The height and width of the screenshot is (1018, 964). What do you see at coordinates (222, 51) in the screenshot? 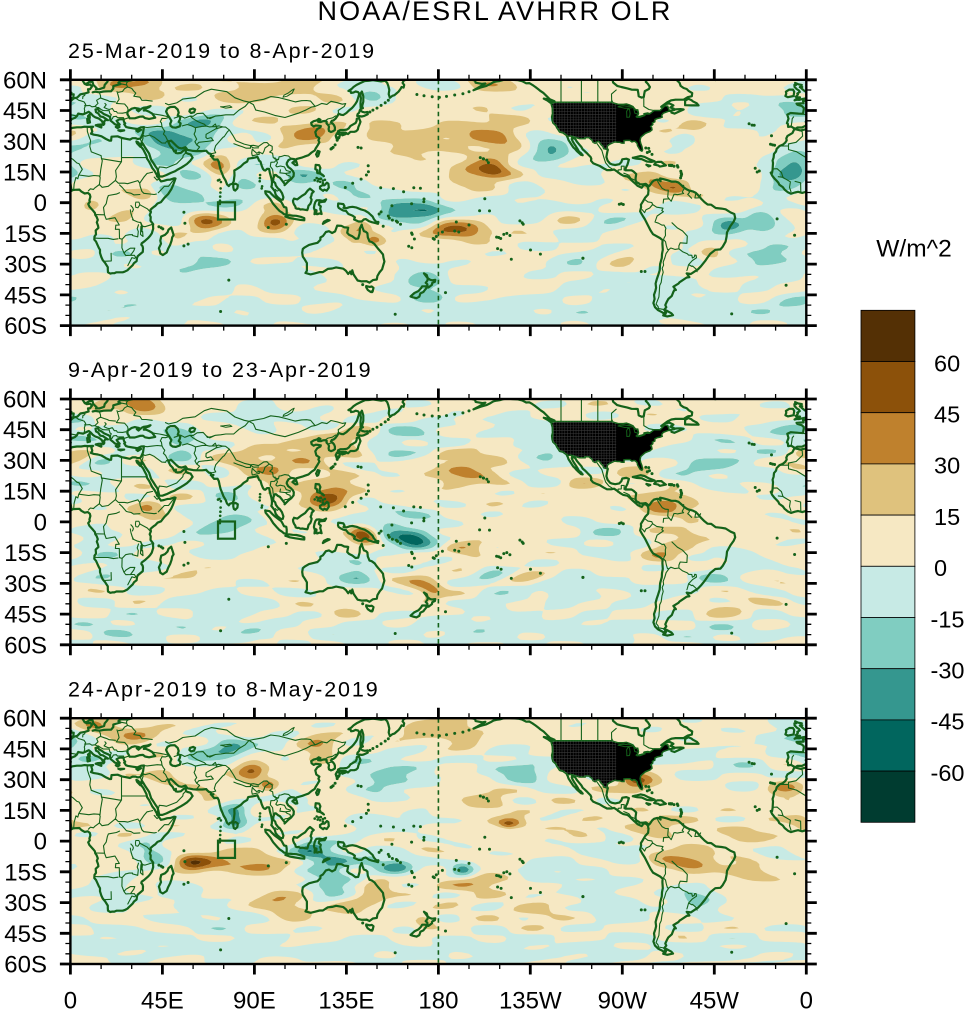
I see `svg-text: 25-Mar-2019 to 8-Apr-2019` at bounding box center [222, 51].